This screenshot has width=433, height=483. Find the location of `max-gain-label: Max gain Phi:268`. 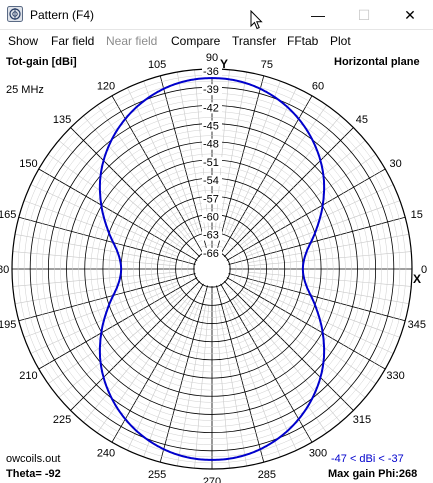

max-gain-label: Max gain Phi:268 is located at coordinates (373, 474).